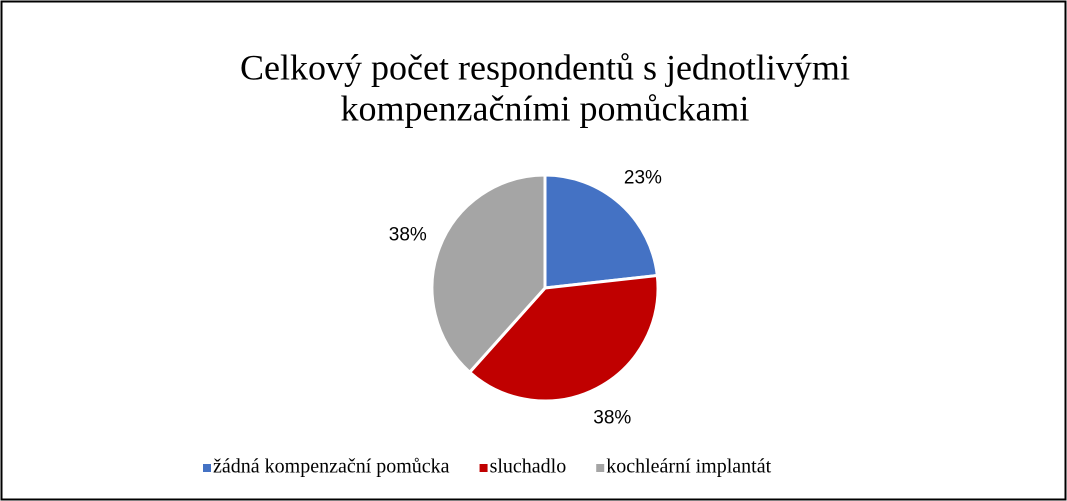  Describe the element at coordinates (331, 467) in the screenshot. I see `legend-label: žádná kompenzační pomůcka` at that location.